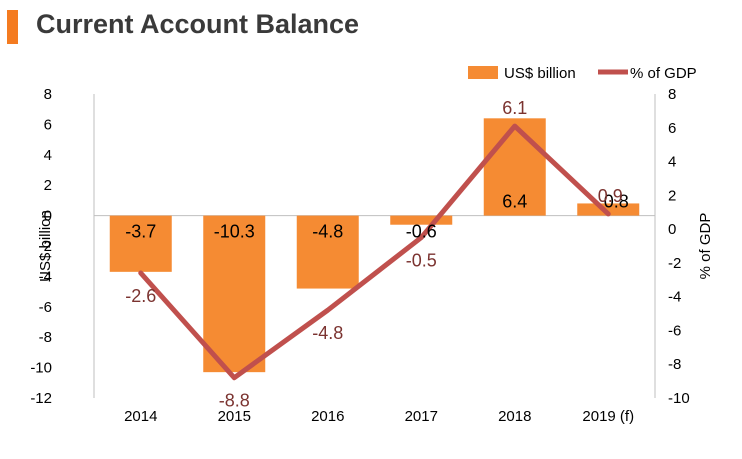 The width and height of the screenshot is (742, 459). Describe the element at coordinates (514, 108) in the screenshot. I see `line-value-label: 6.1` at that location.